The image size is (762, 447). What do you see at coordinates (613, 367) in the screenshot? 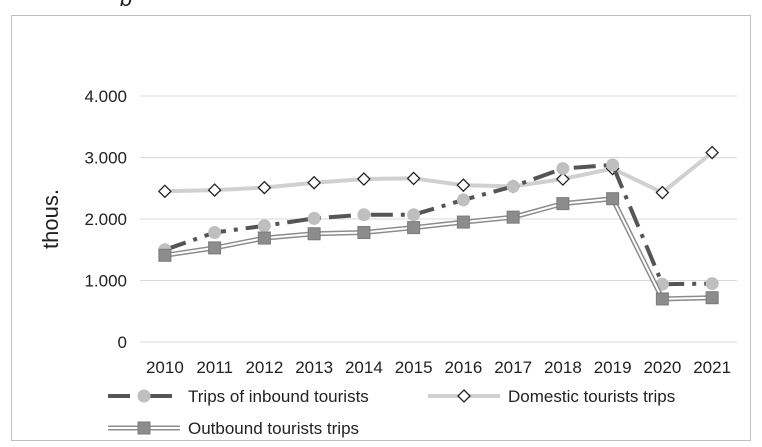
I see `x-tick-label: 2019` at bounding box center [613, 367].